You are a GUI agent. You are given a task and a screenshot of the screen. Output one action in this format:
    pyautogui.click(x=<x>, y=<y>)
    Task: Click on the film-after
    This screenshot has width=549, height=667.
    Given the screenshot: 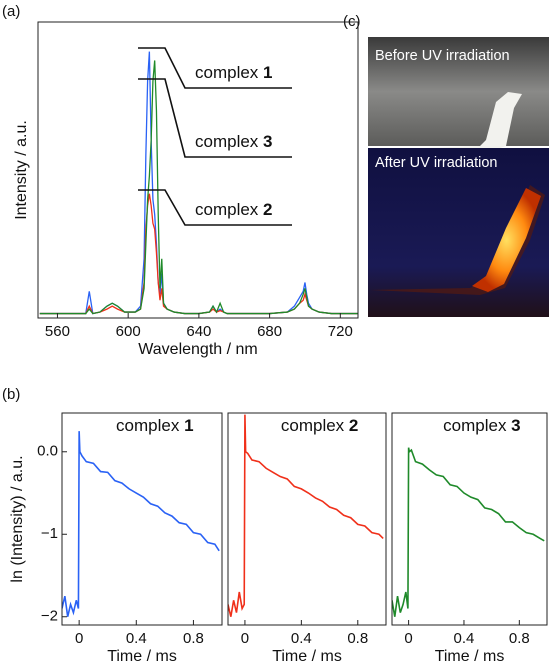 What is the action you would take?
    pyautogui.click(x=506, y=240)
    